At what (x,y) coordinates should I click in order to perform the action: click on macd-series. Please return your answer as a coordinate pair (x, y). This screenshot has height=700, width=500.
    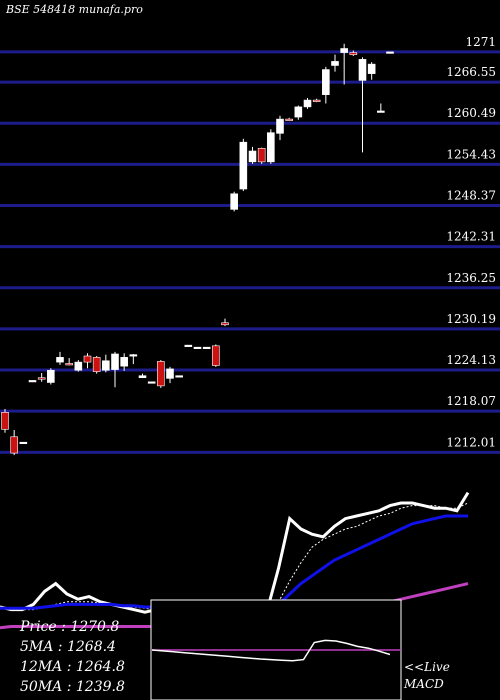
    Looking at the image, I should click on (276, 650).